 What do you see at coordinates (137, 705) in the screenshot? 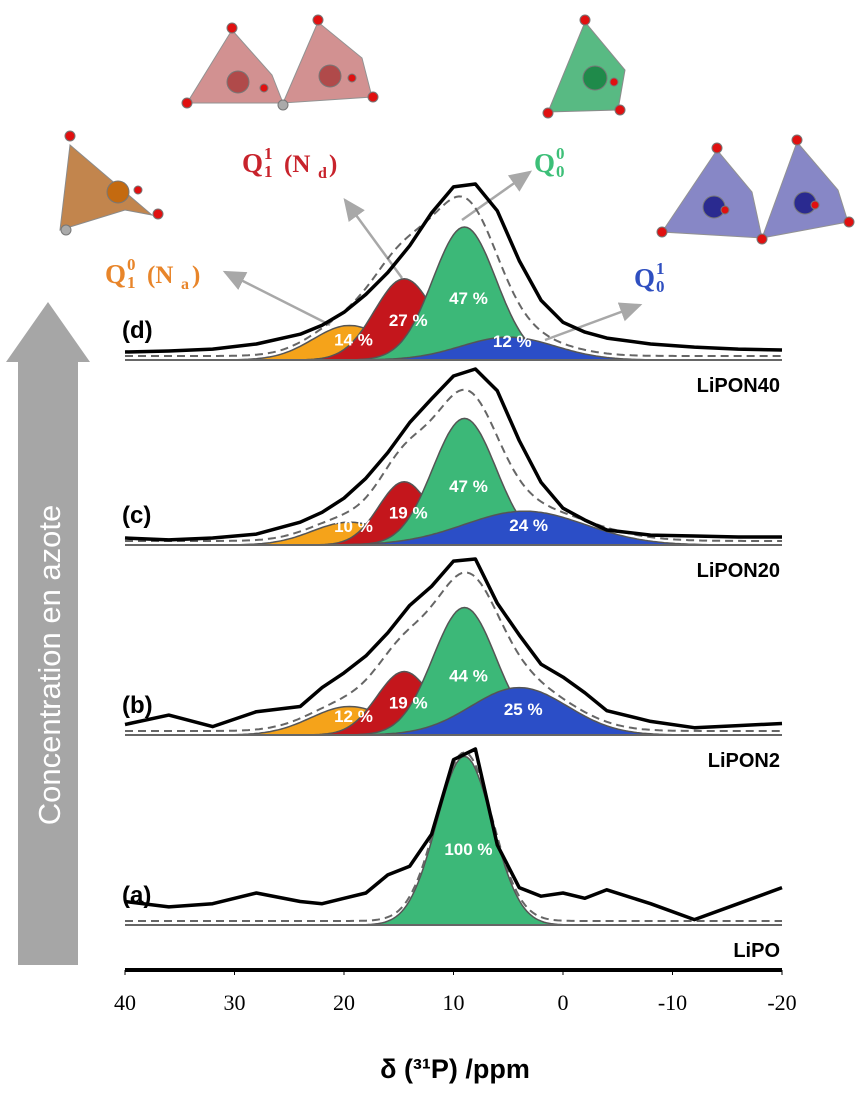
I see `panel-letter: (b)` at bounding box center [137, 705].